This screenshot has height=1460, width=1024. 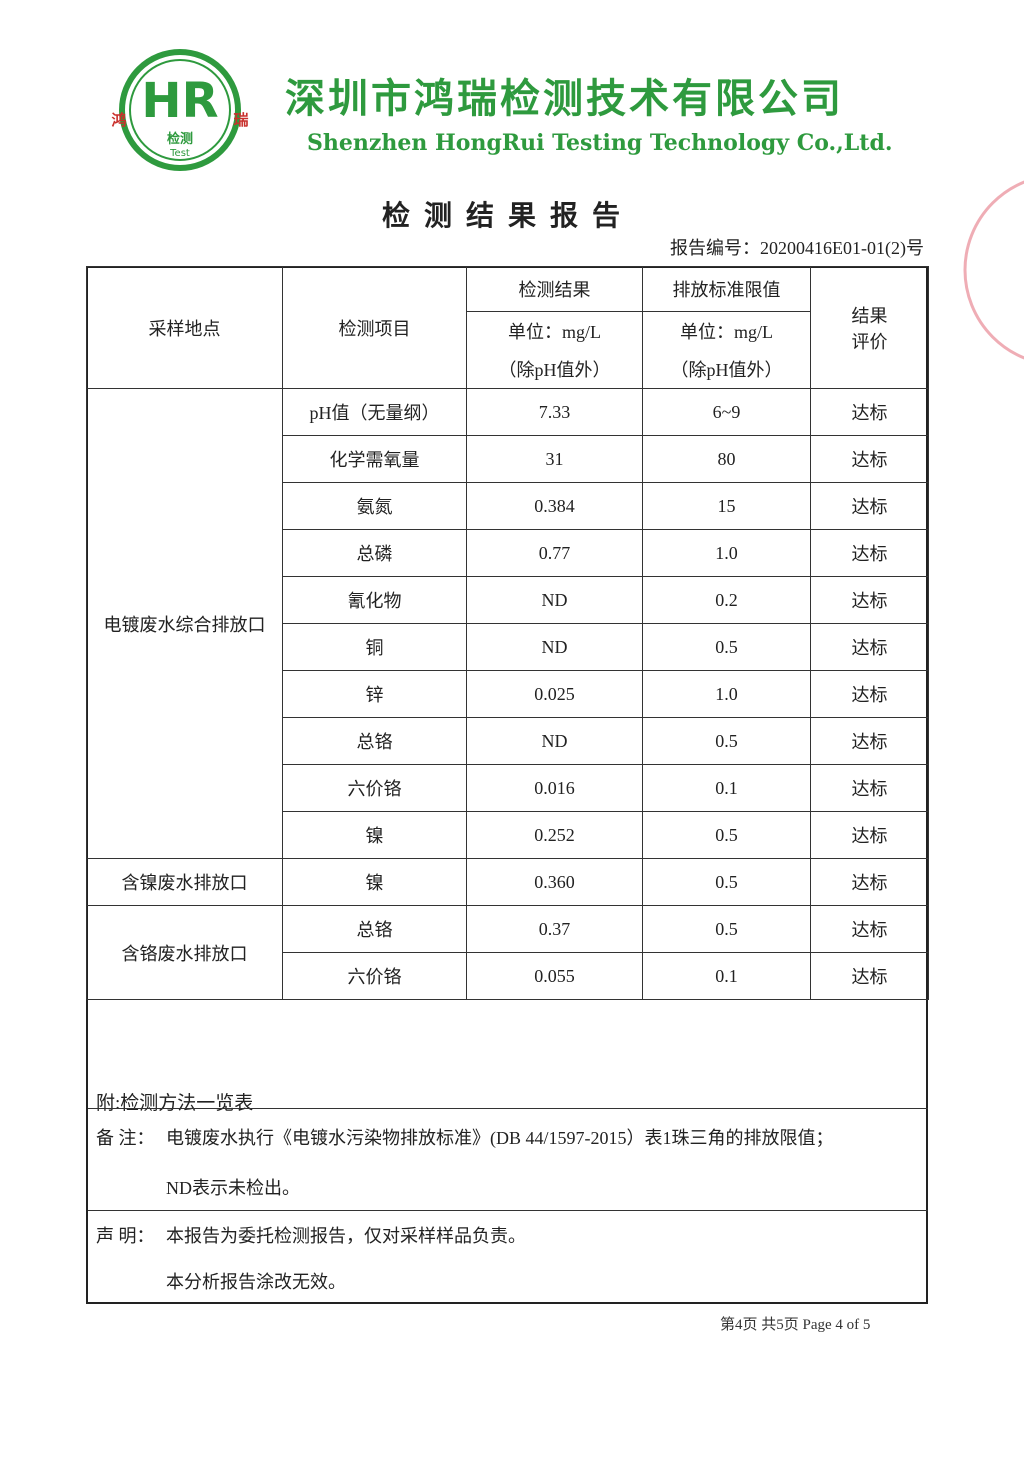 What do you see at coordinates (125, 1236) in the screenshot?
I see `statement-label: 声 明：` at bounding box center [125, 1236].